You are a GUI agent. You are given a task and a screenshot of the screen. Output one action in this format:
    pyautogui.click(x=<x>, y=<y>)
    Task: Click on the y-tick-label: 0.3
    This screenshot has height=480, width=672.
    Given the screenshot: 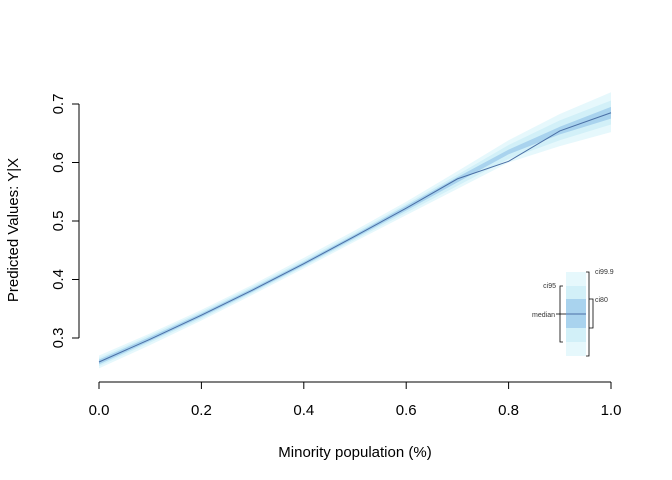 What is the action you would take?
    pyautogui.click(x=58, y=338)
    